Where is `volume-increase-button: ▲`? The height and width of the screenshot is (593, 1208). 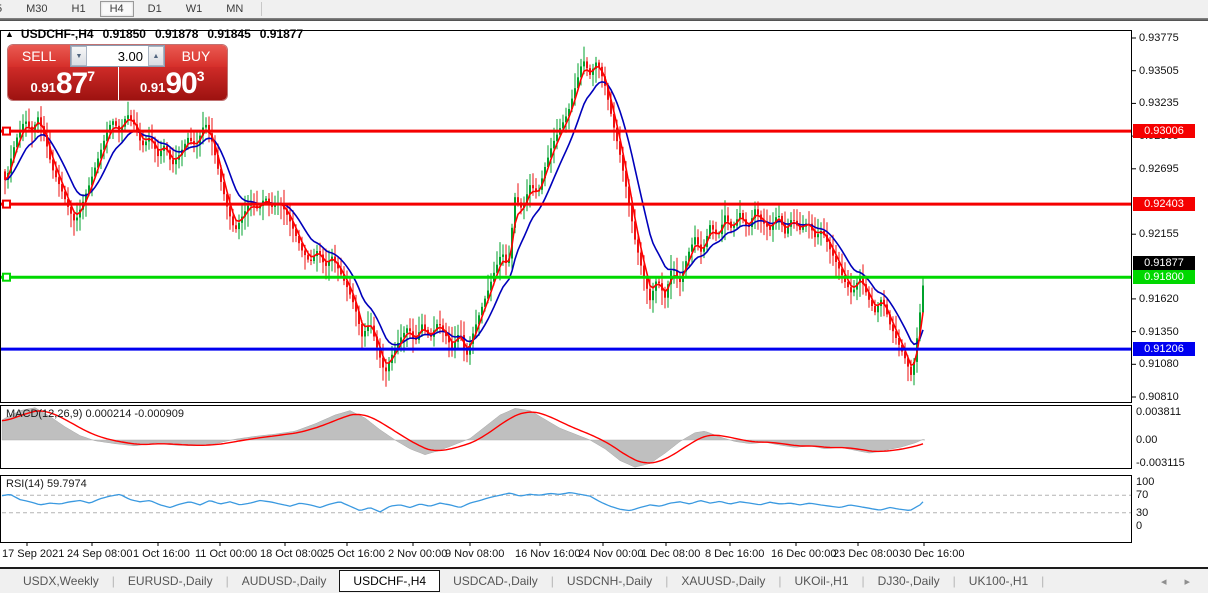 volume-increase-button: ▲ is located at coordinates (156, 56).